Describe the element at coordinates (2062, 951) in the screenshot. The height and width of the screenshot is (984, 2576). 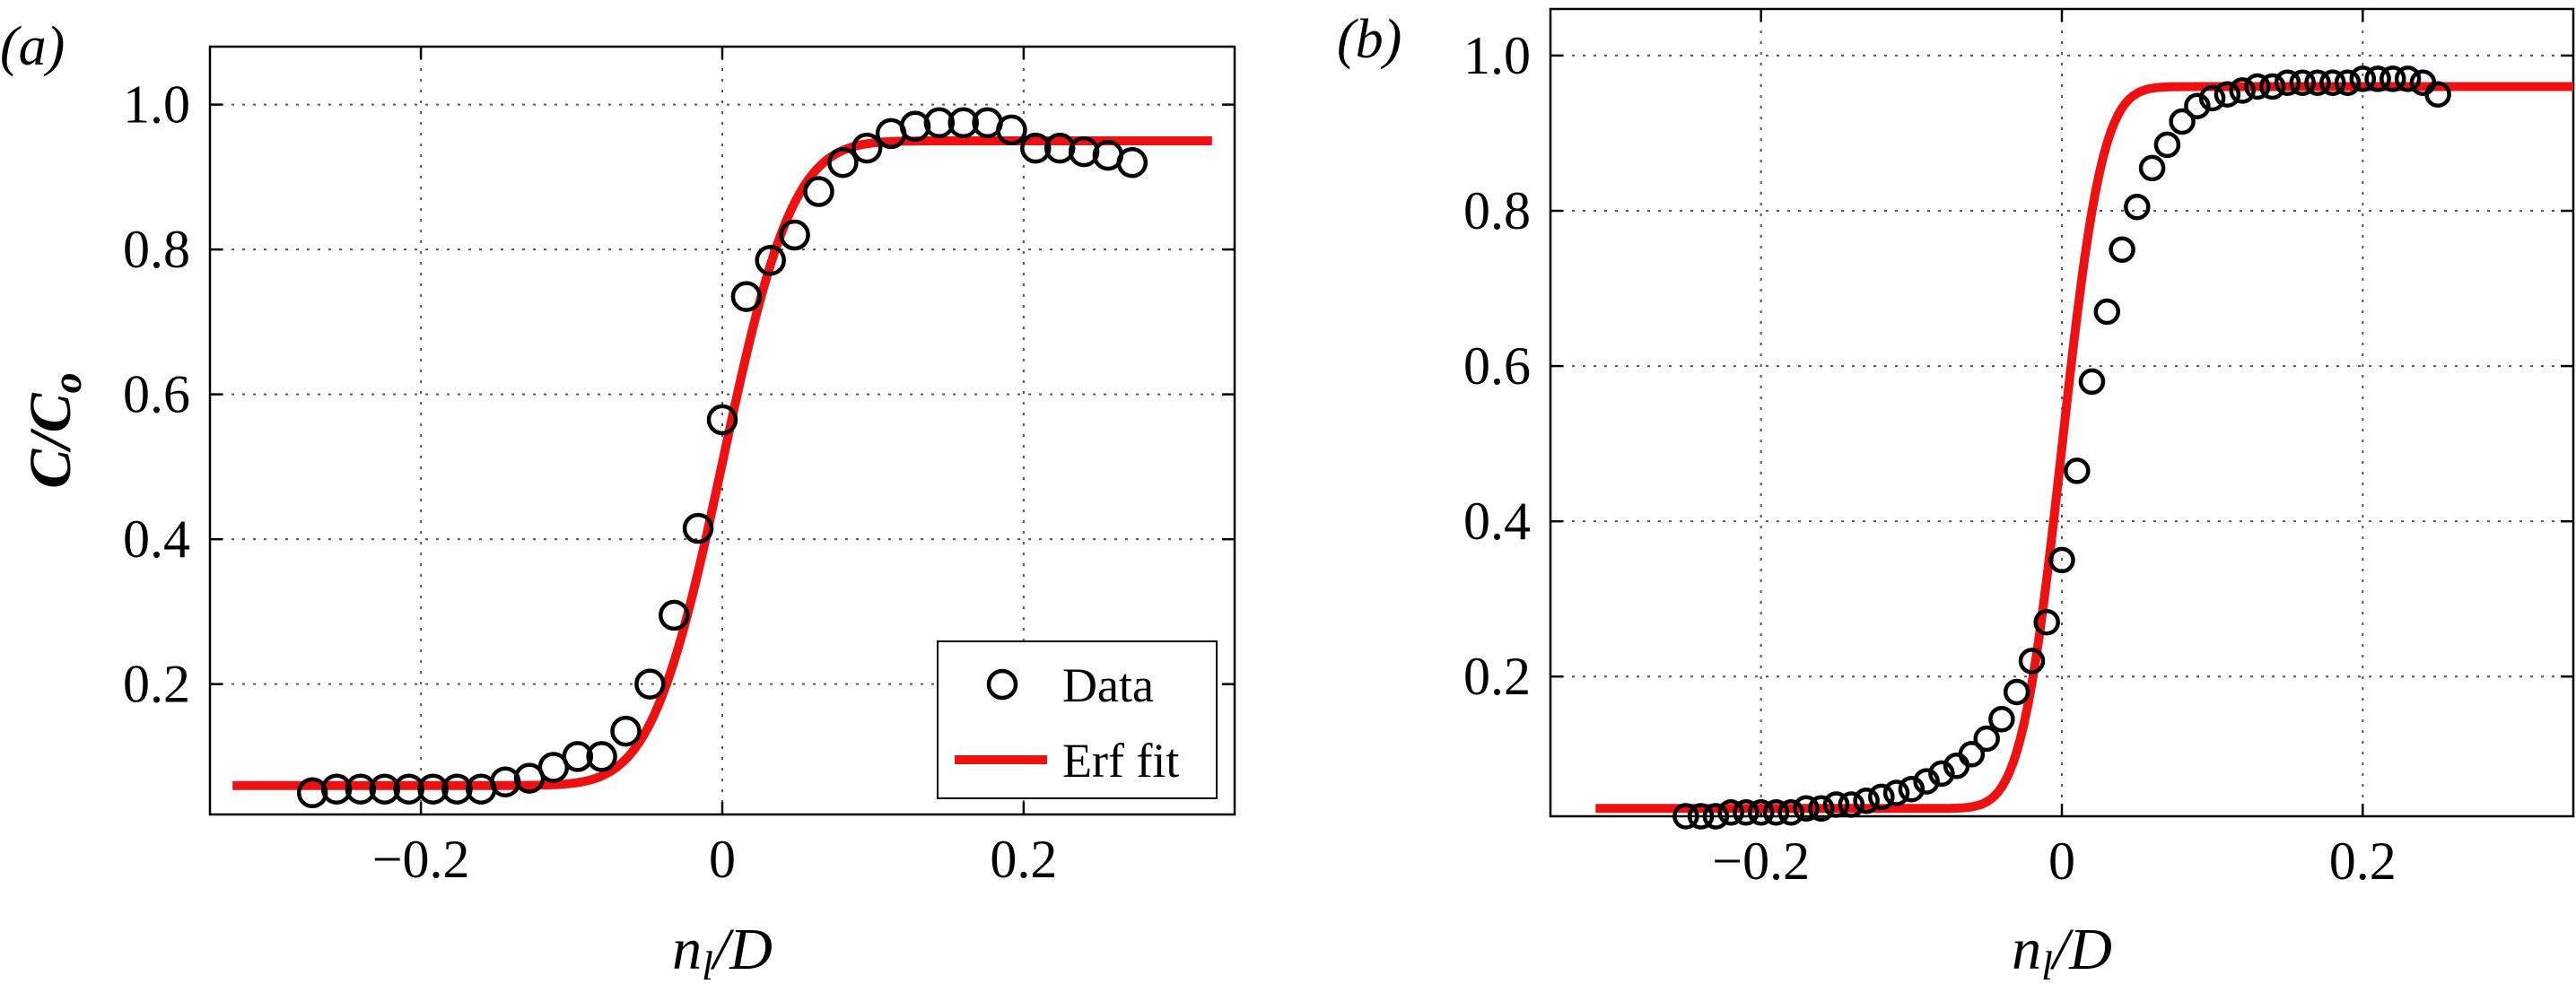
I see `panel-b-x-axis-label: nl/D` at that location.